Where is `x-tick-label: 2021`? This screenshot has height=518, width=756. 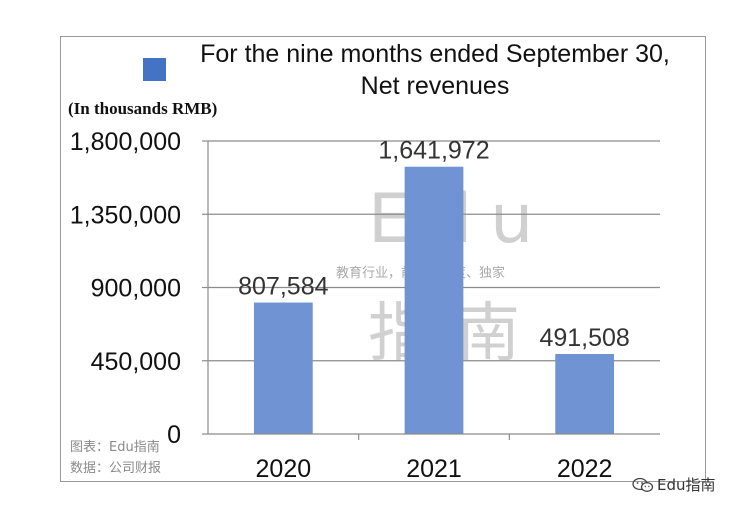 x-tick-label: 2021 is located at coordinates (434, 469).